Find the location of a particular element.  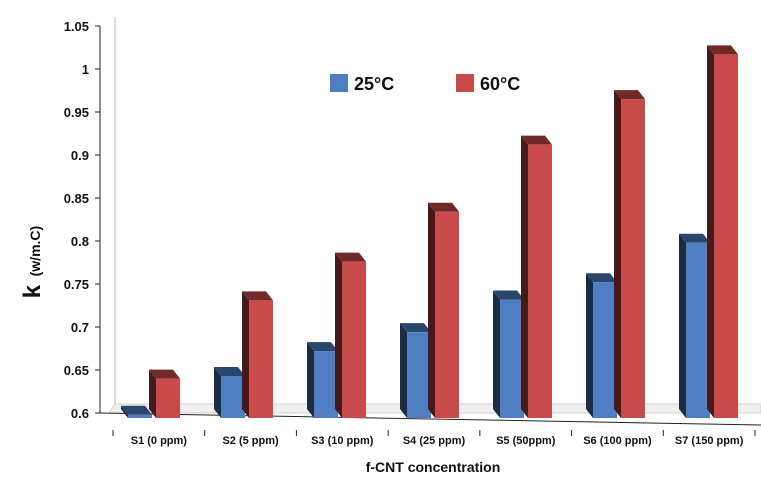

y-tick-labels: 0.6 0.65 0.7 0.75 0.8 0.85 0.9 0.95 1 1.05 is located at coordinates (82, 220).